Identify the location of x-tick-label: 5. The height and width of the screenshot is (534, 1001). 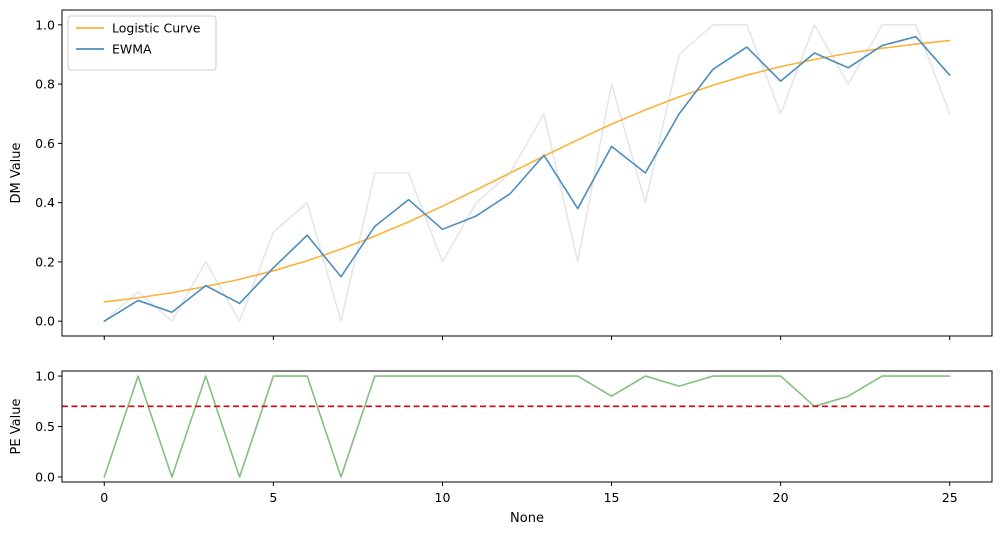
(273, 497).